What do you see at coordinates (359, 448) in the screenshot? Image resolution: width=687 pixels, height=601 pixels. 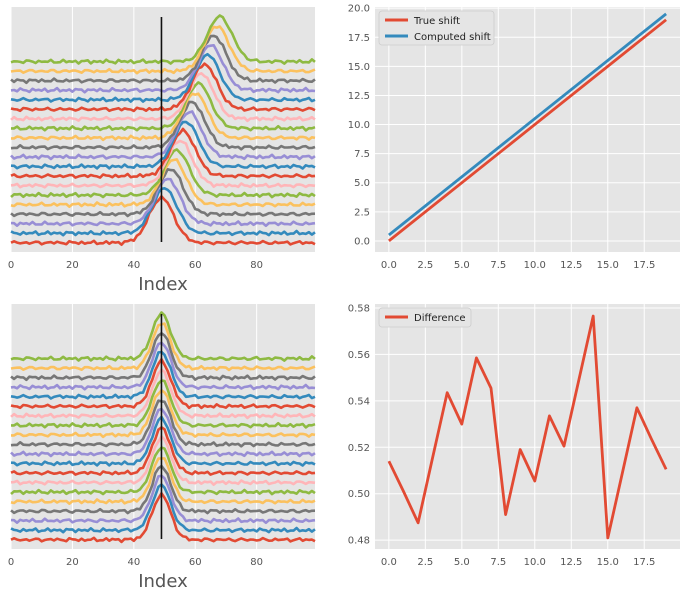 I see `y-tick-label: 0.52` at bounding box center [359, 448].